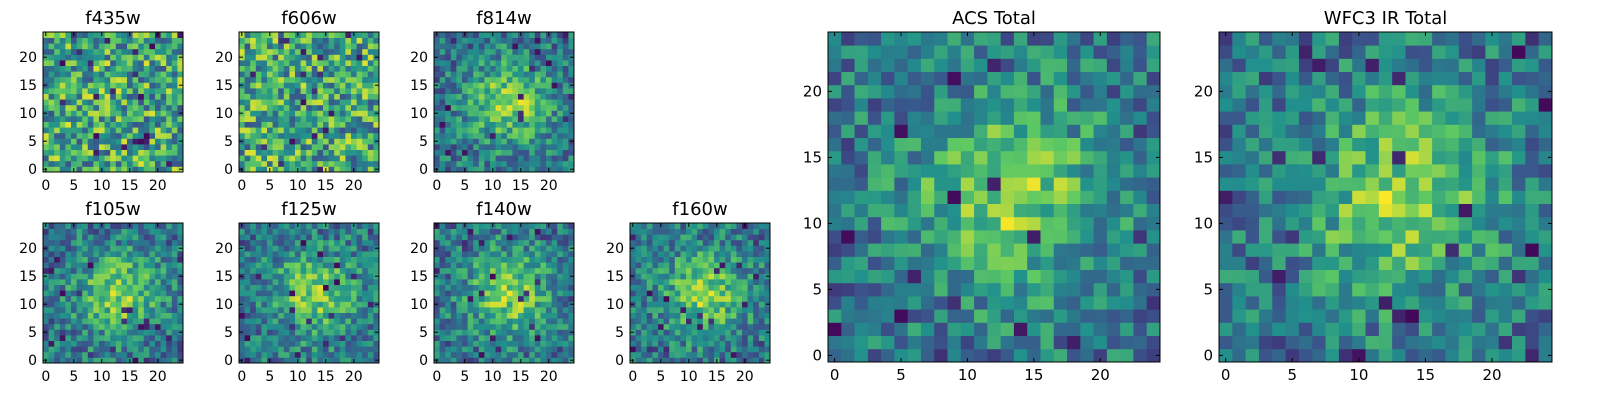 This screenshot has height=400, width=1600. What do you see at coordinates (745, 377) in the screenshot?
I see `x-tick-label: 20` at bounding box center [745, 377].